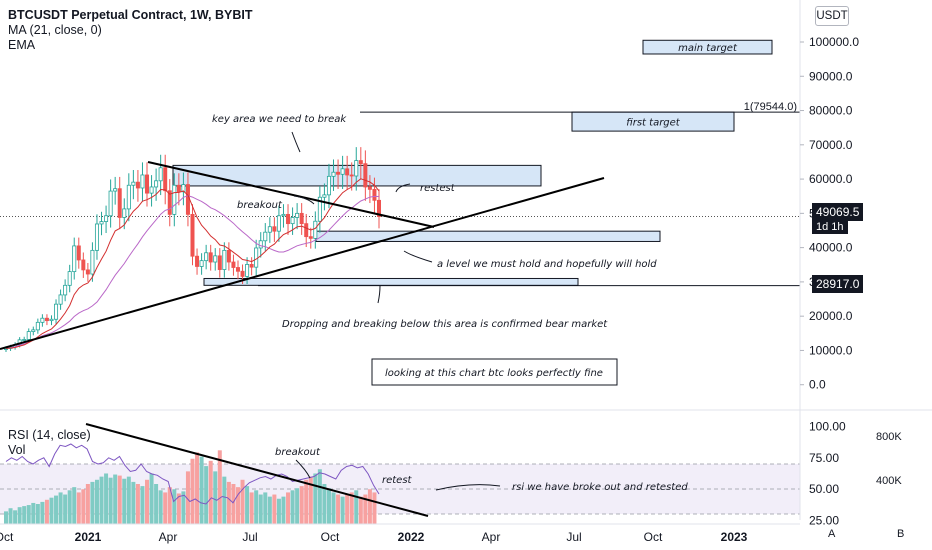 The height and width of the screenshot is (550, 932). What do you see at coordinates (49, 435) in the screenshot?
I see `rsi-legend: RSI (14, close)` at bounding box center [49, 435].